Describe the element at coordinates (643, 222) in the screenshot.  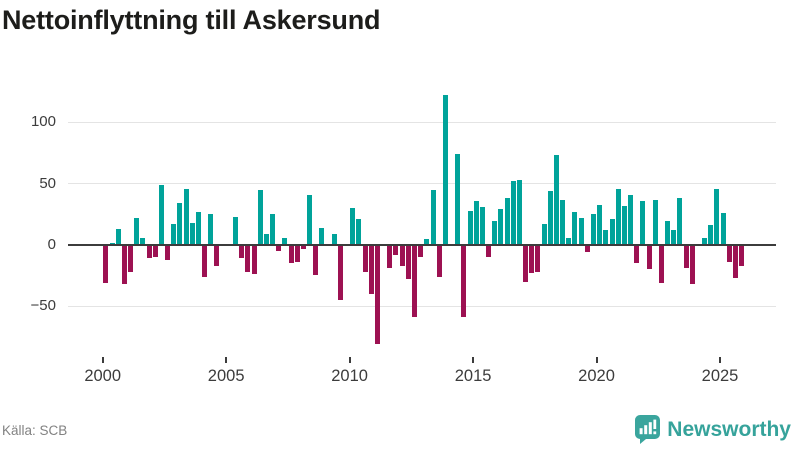
I see `bar-2021-Q4` at that location.